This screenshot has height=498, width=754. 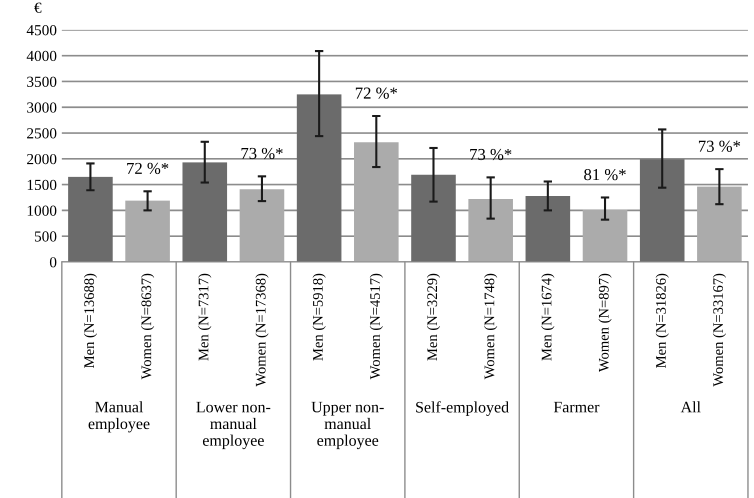 What do you see at coordinates (605, 323) in the screenshot?
I see `x-tick-label: Women (N=897)` at bounding box center [605, 323].